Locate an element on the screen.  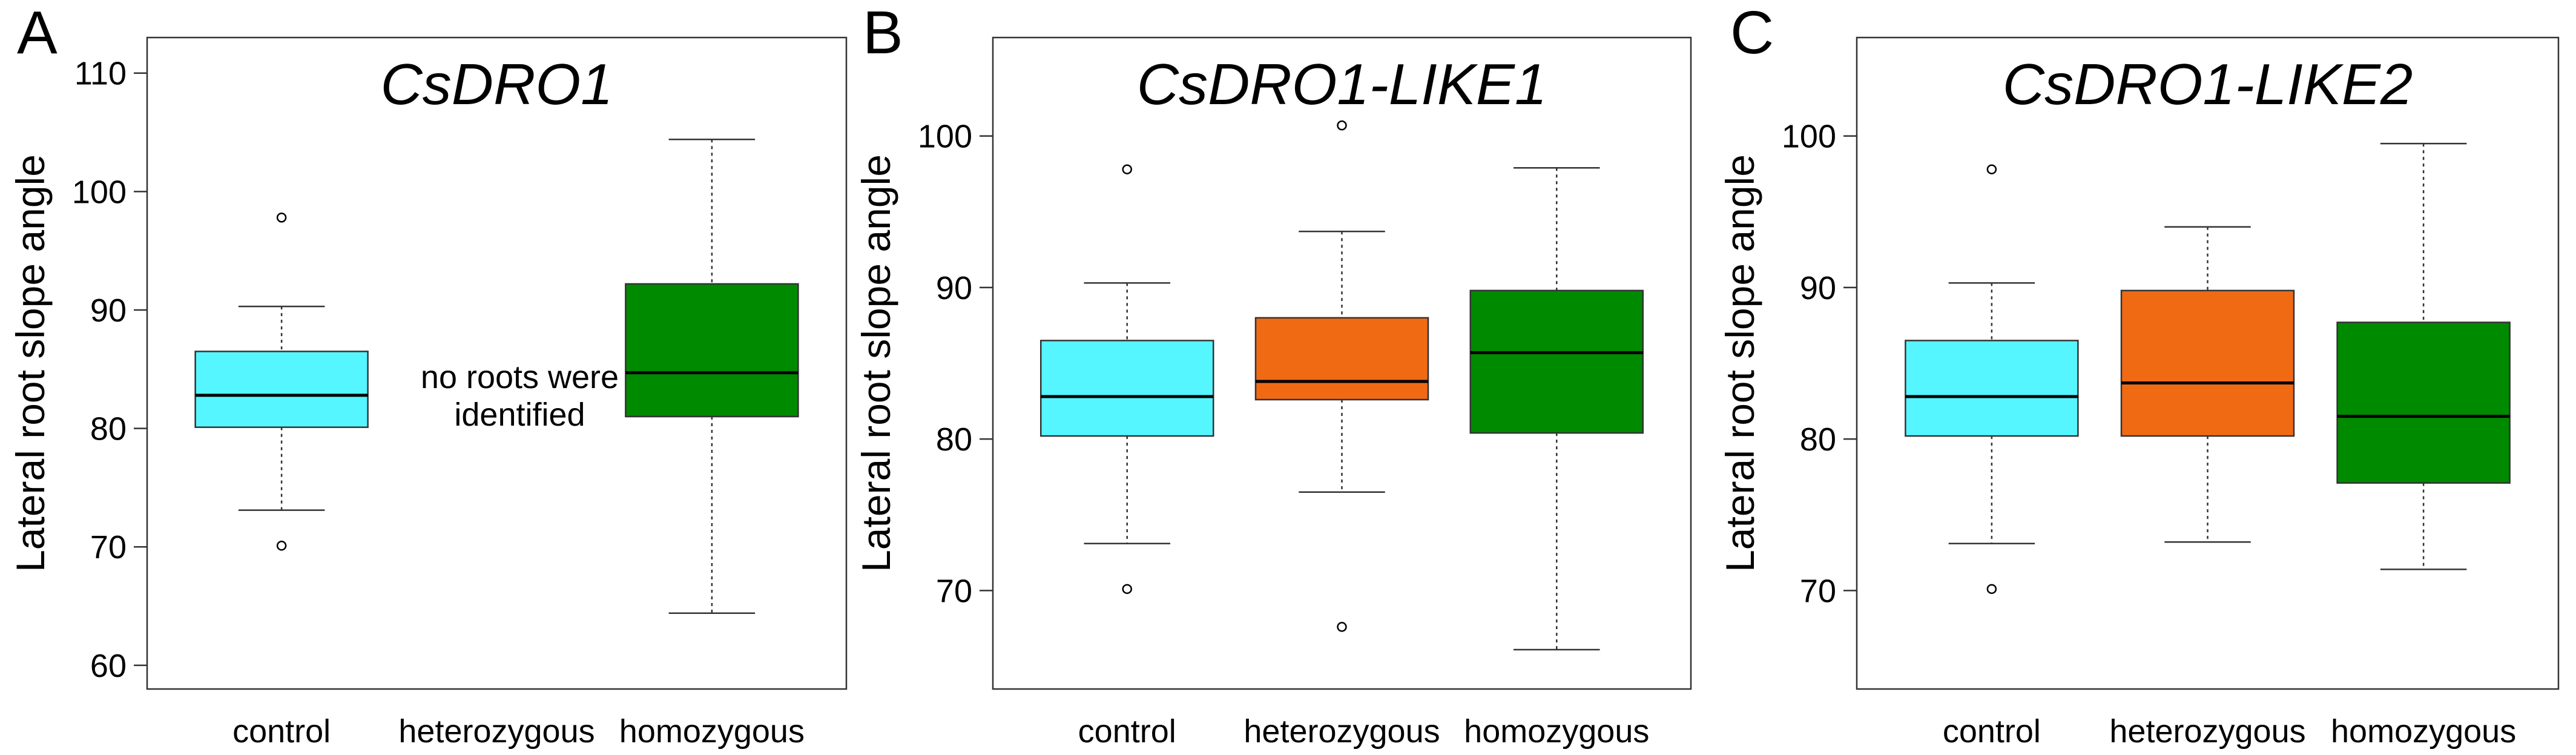
annotation-text: identified is located at coordinates (519, 415).